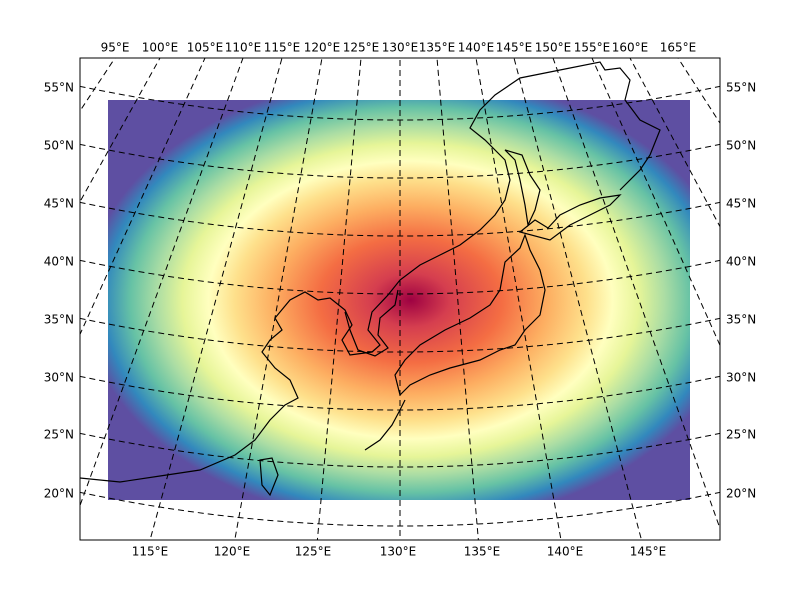 Image resolution: width=800 pixels, height=604 pixels. I want to click on left-label: 50°N, so click(59, 146).